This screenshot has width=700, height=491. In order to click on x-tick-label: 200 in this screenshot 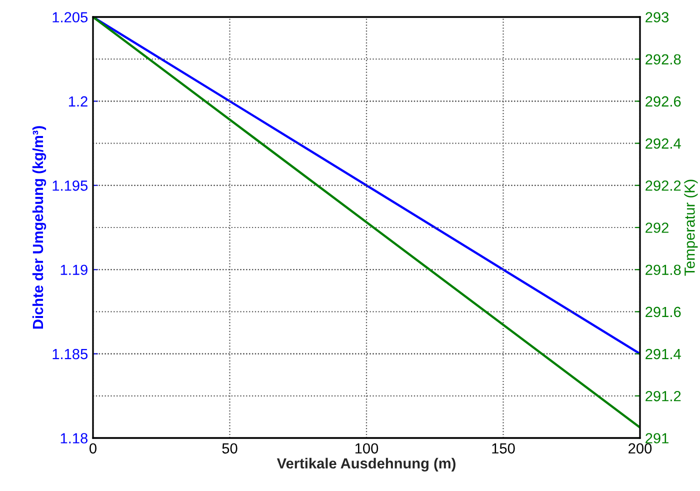, I will do `click(640, 448)`.